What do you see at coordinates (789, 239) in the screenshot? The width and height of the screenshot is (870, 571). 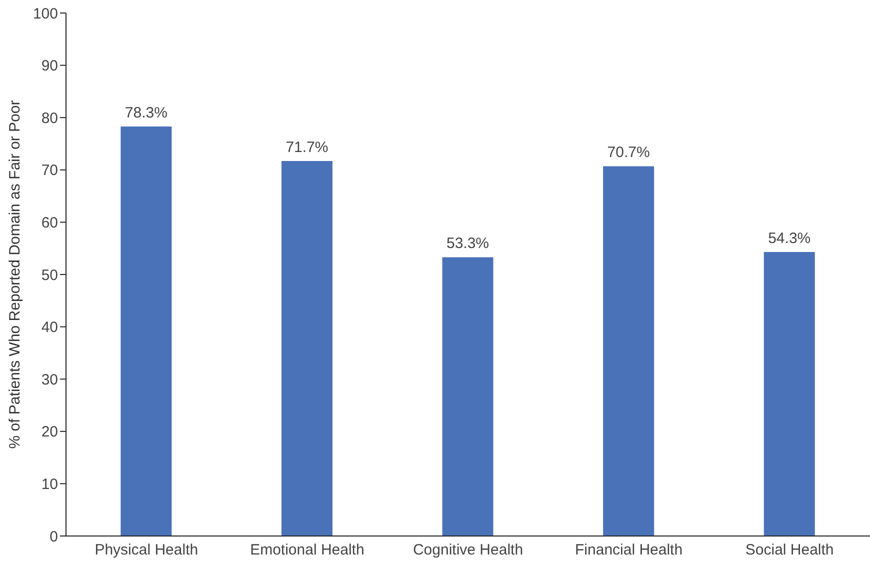 I see `data-label: 54.3%` at bounding box center [789, 239].